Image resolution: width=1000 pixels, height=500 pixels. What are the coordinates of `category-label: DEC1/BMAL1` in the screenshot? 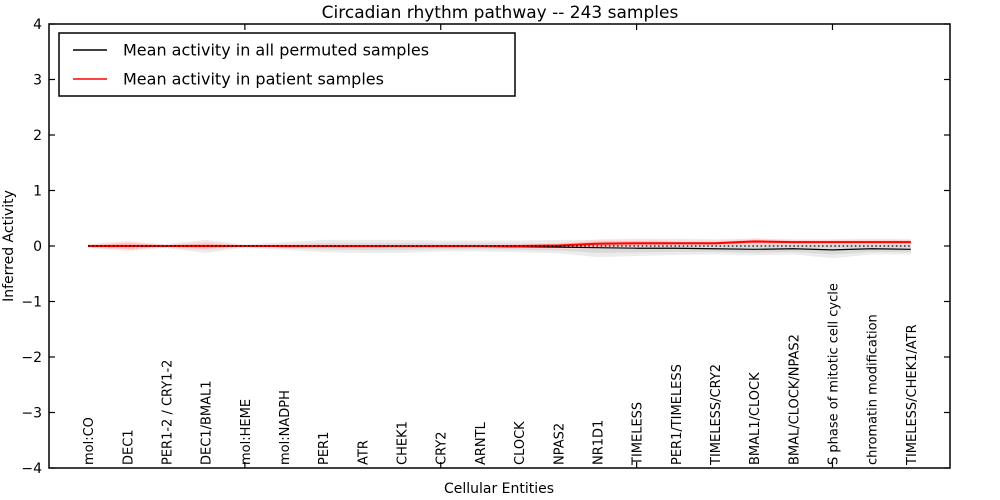 It's located at (207, 423).